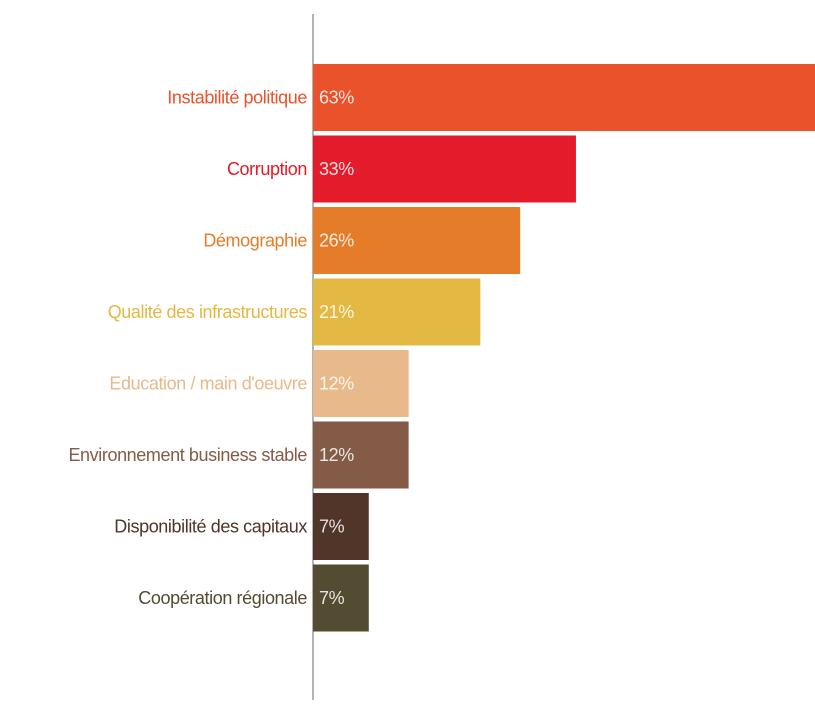 This screenshot has width=815, height=708. Describe the element at coordinates (208, 383) in the screenshot. I see `category-label: Education / main d'oeuvre` at that location.